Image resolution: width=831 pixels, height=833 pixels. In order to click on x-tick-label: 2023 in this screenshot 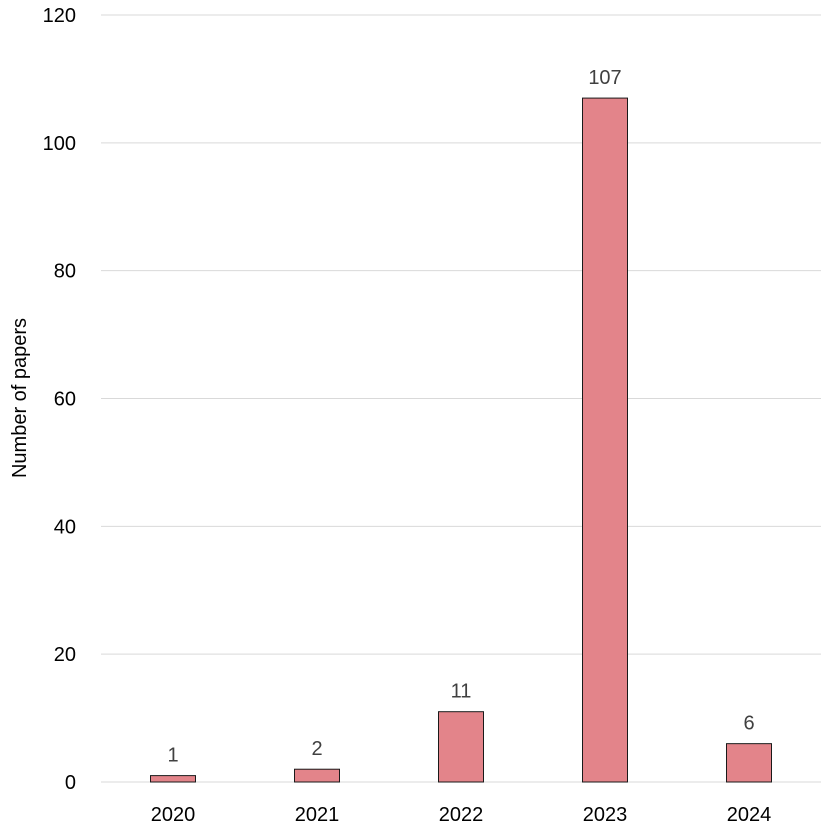, I will do `click(605, 815)`.